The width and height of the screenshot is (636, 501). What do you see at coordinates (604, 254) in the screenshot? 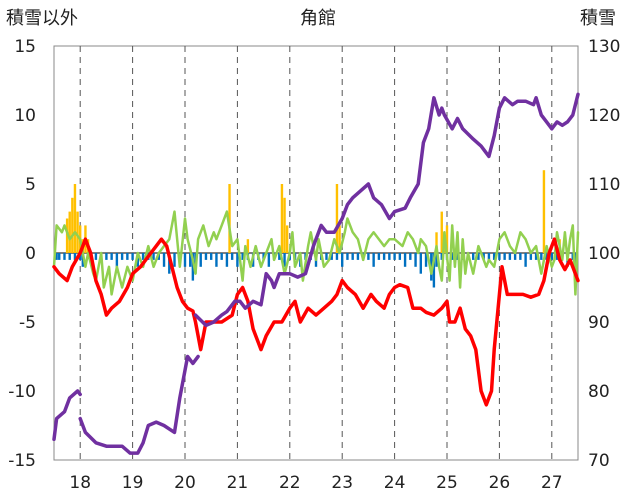
I see `right-tick-label: 100` at bounding box center [604, 254].